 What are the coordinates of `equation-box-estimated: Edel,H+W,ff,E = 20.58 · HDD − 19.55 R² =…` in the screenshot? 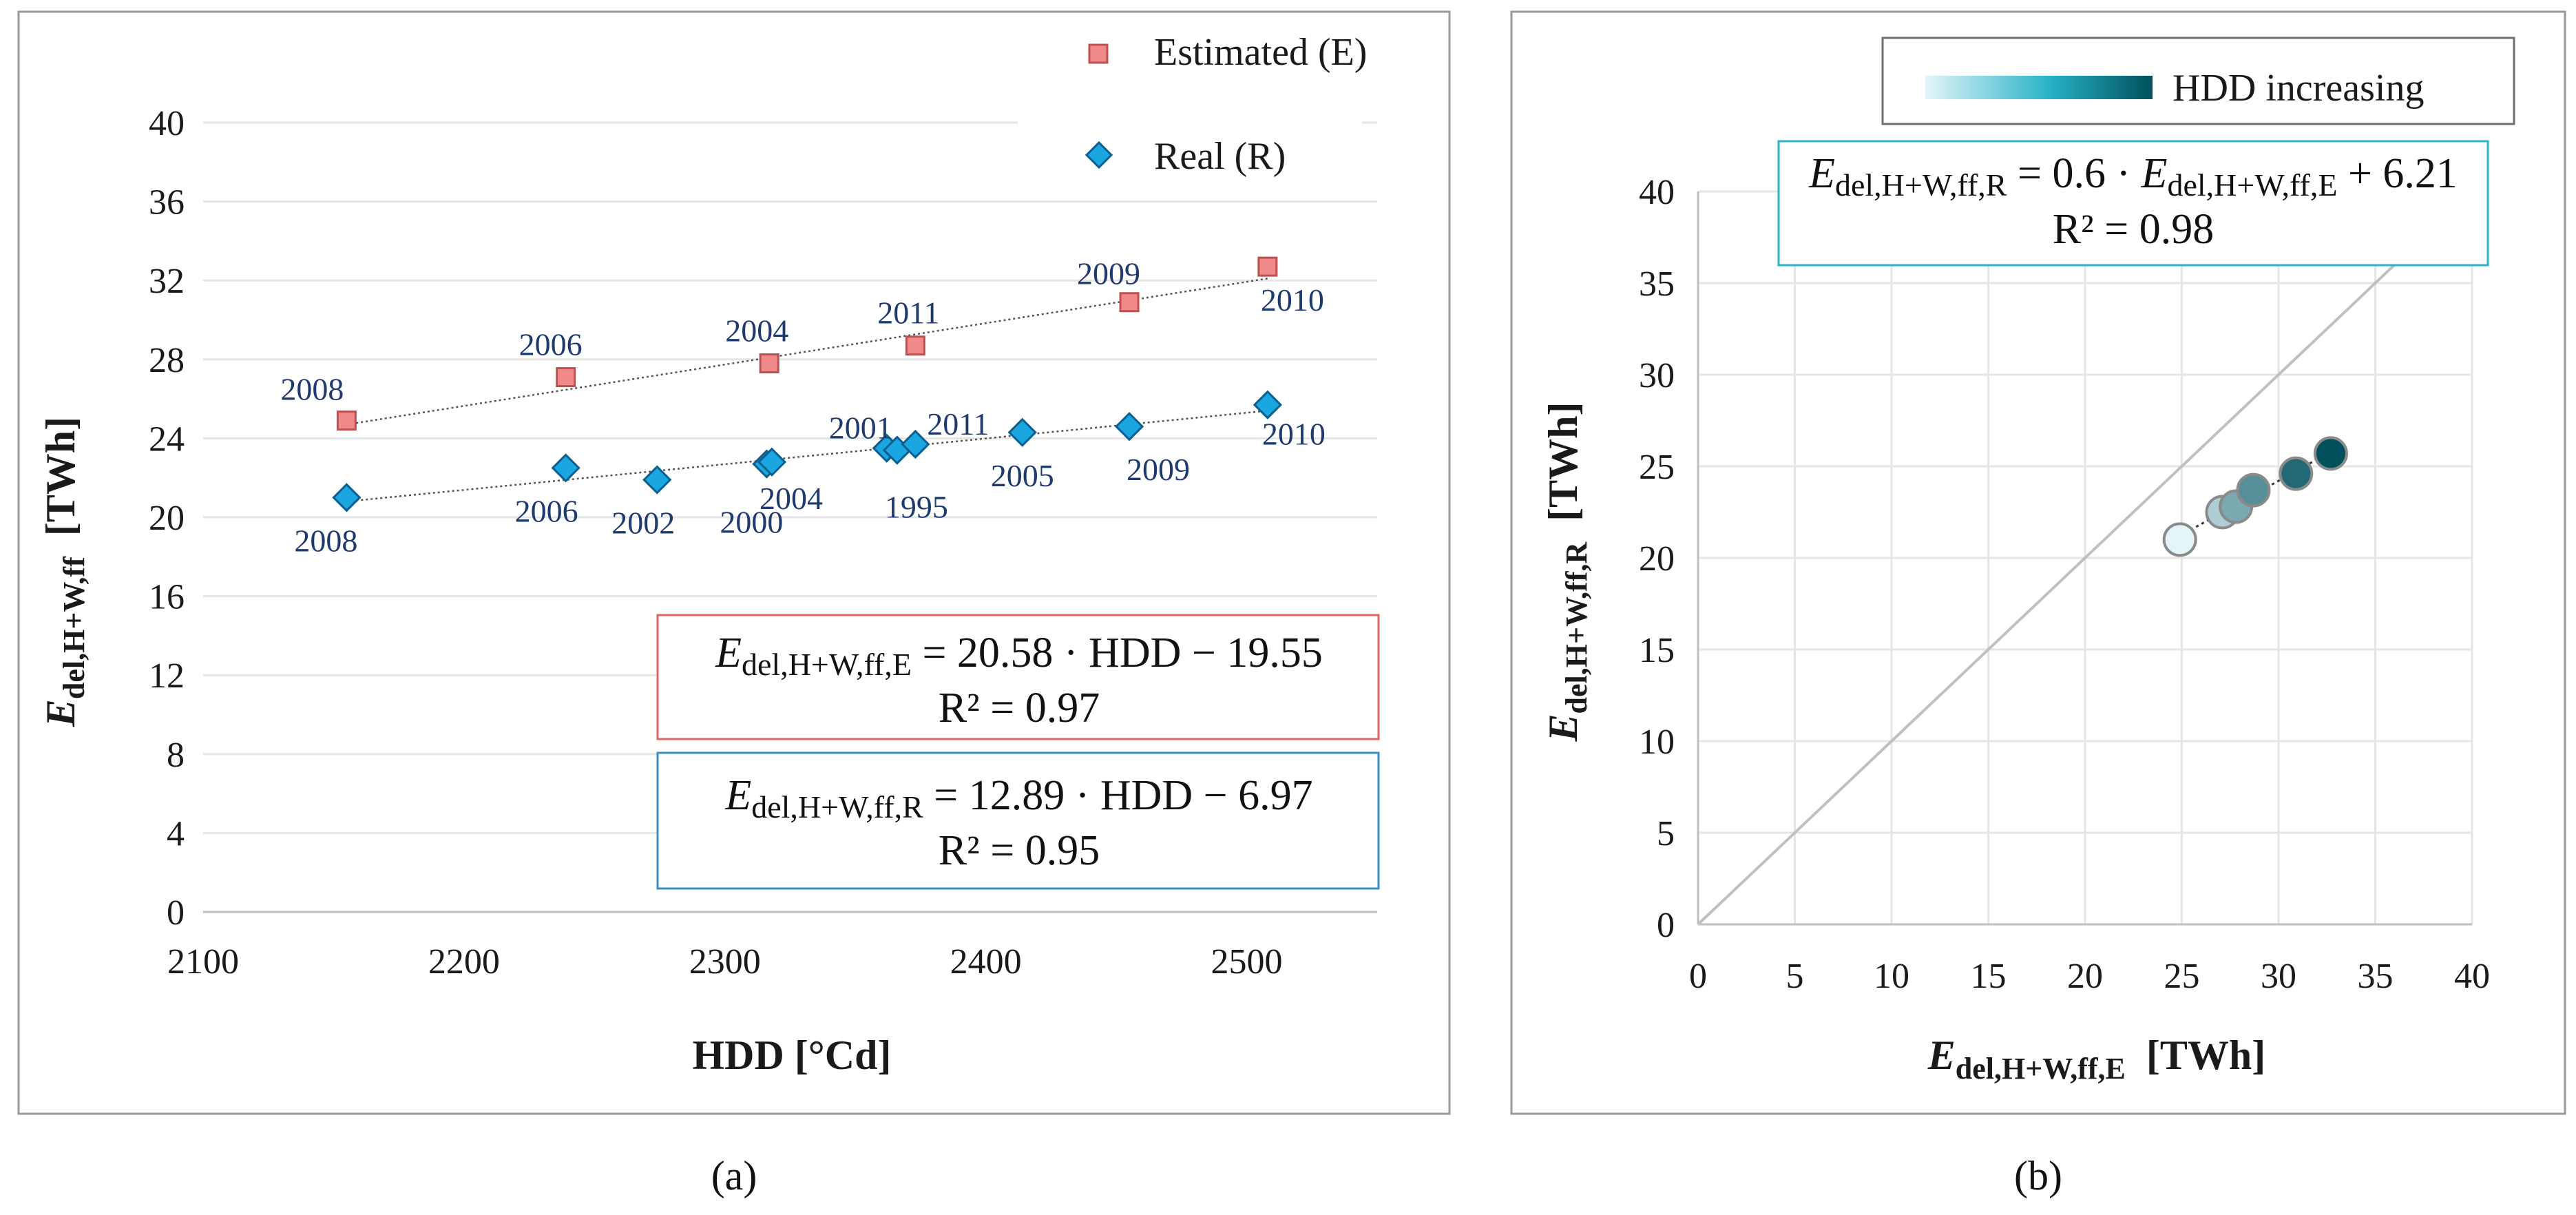 It's located at (1018, 677).